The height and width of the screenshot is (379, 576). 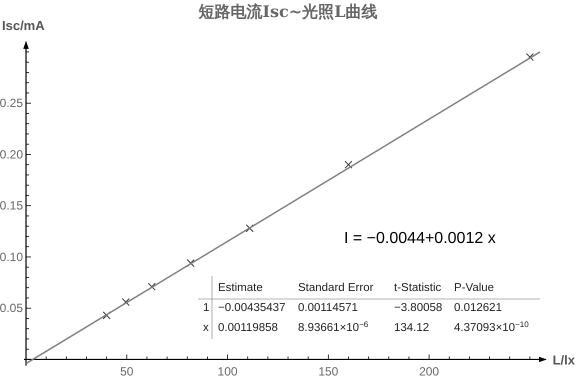 I want to click on annotation: 0.00119858, so click(x=248, y=328).